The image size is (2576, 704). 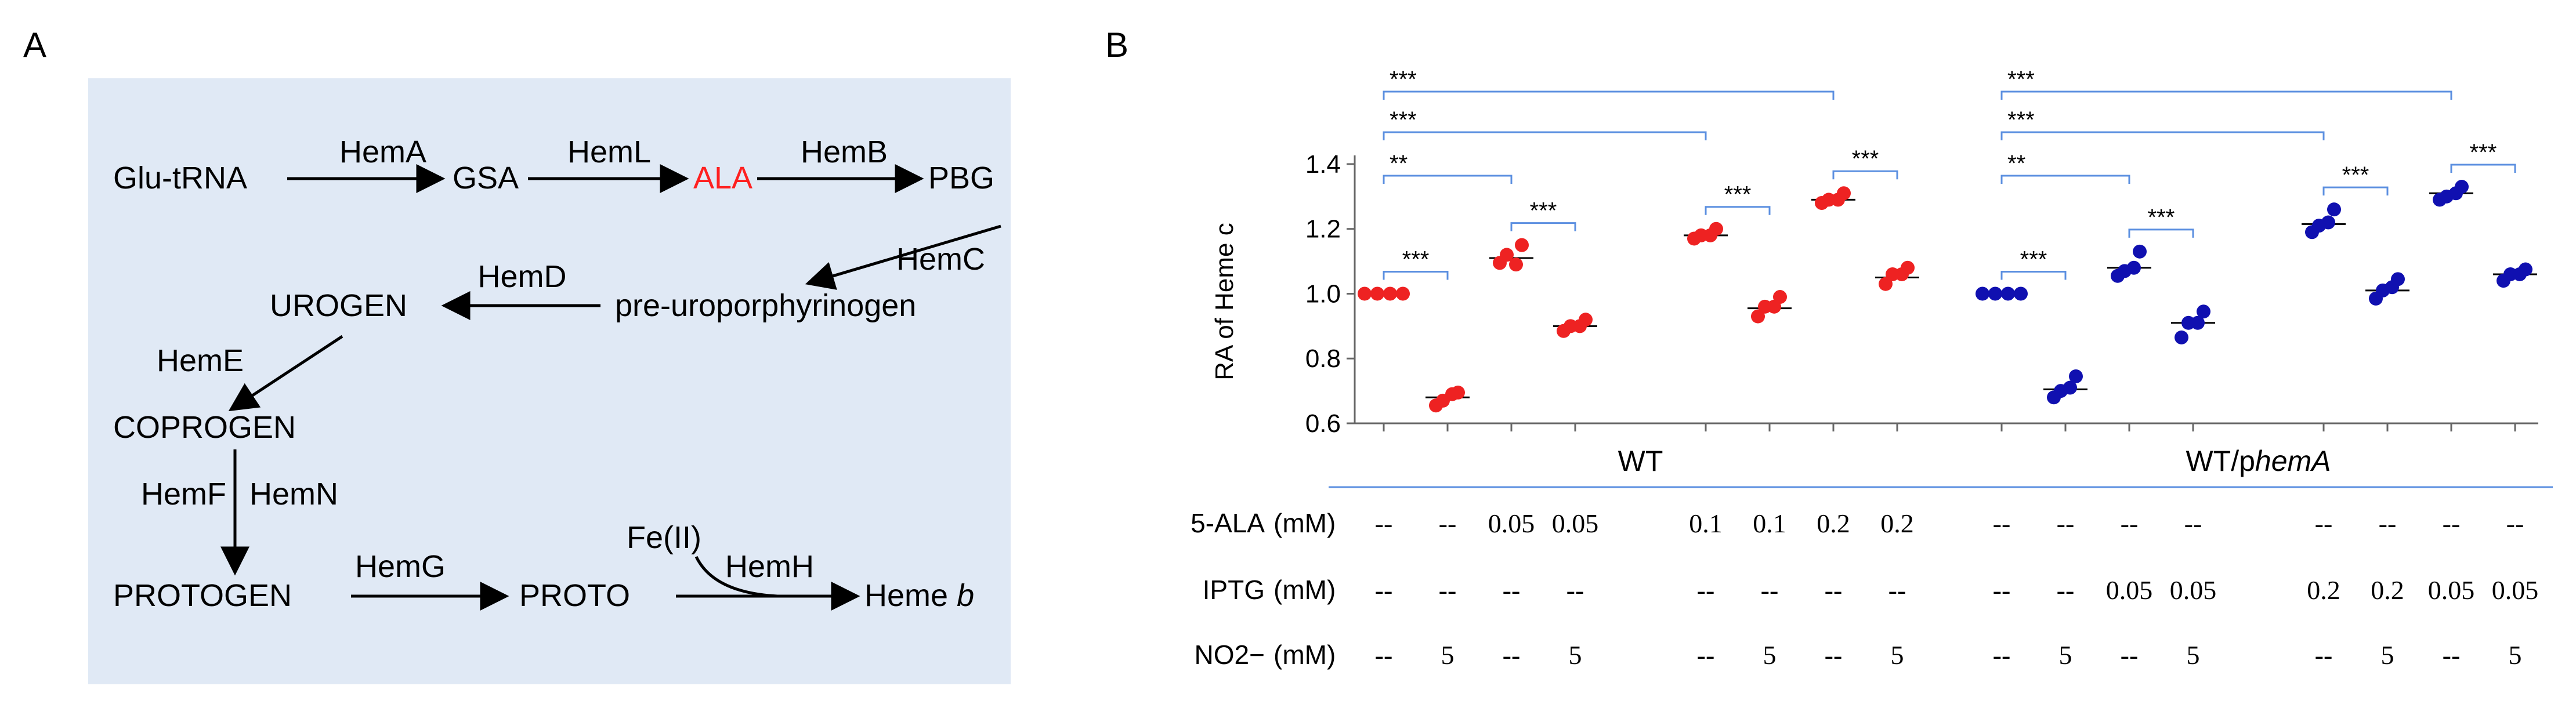 What do you see at coordinates (844, 152) in the screenshot?
I see `enzyme-hemB: HemB` at bounding box center [844, 152].